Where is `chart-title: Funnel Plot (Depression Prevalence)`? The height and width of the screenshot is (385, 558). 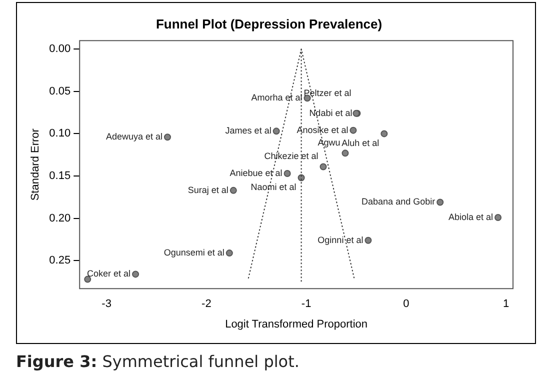
chart-title: Funnel Plot (Depression Prevalence) is located at coordinates (269, 24).